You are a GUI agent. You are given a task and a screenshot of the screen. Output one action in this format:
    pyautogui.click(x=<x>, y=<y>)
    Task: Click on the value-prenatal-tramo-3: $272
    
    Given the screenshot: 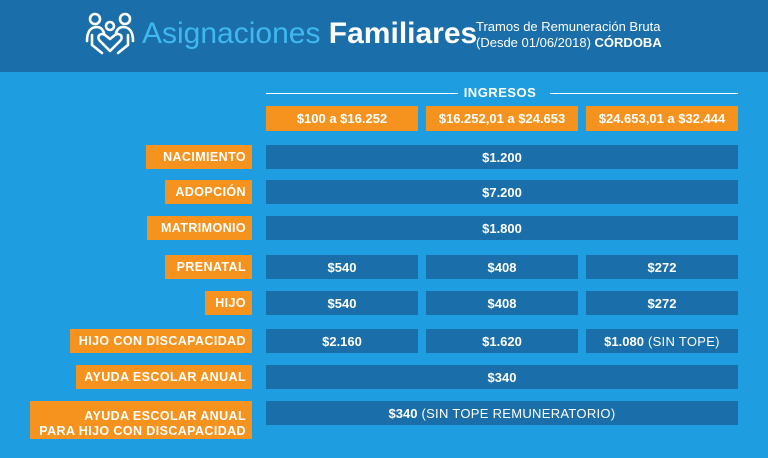 What is the action you would take?
    pyautogui.click(x=662, y=267)
    